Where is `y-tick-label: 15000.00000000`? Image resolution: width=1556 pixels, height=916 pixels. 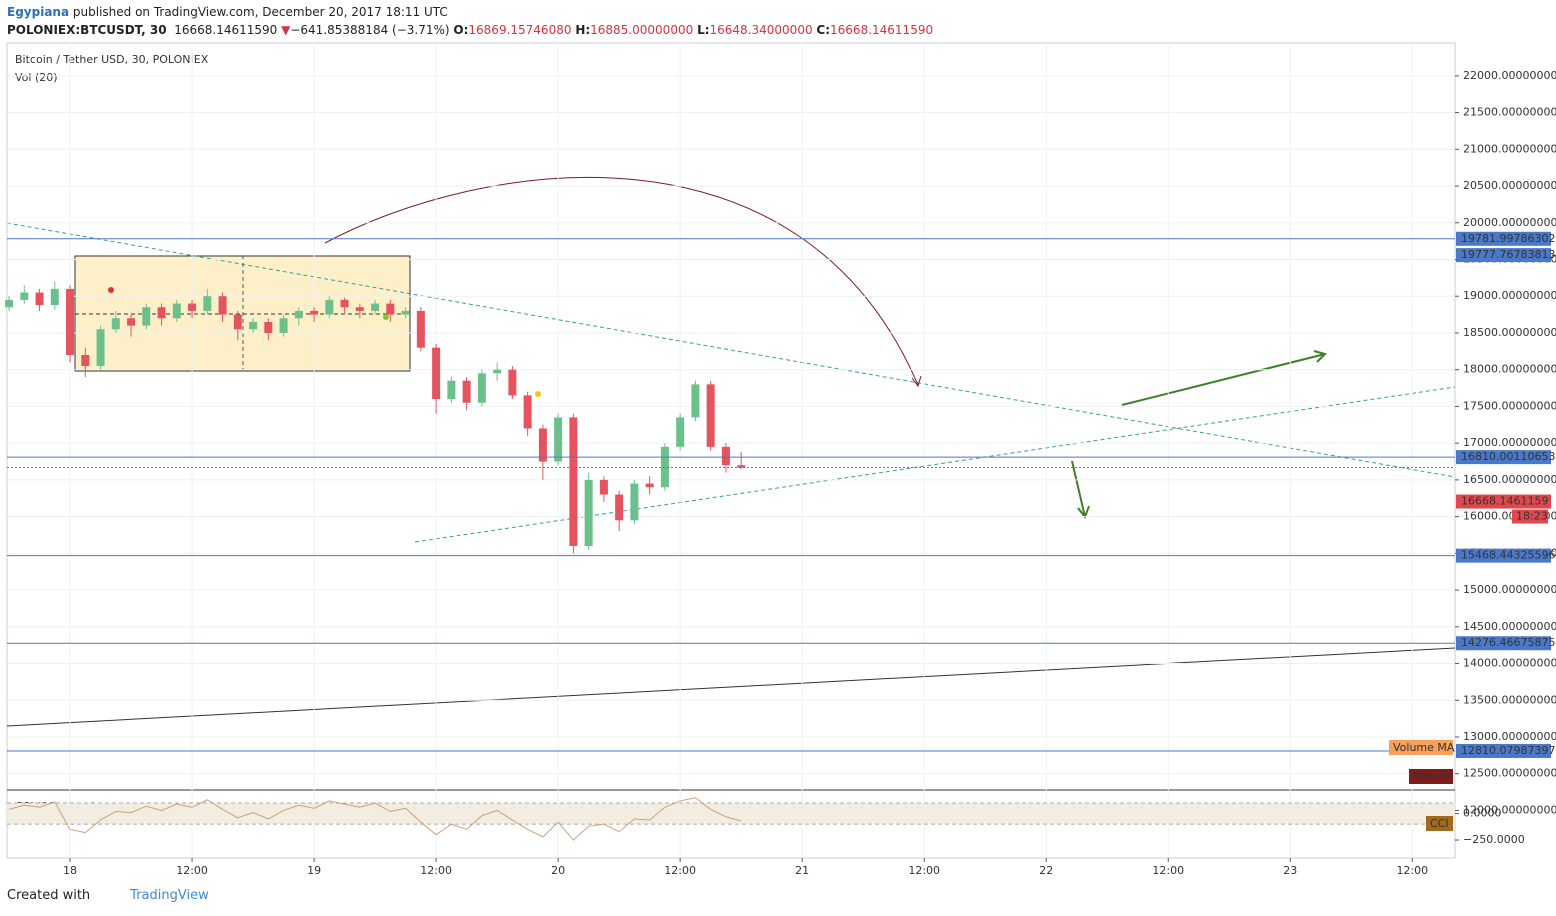 y-tick-label: 15000.00000000 is located at coordinates (1509, 589).